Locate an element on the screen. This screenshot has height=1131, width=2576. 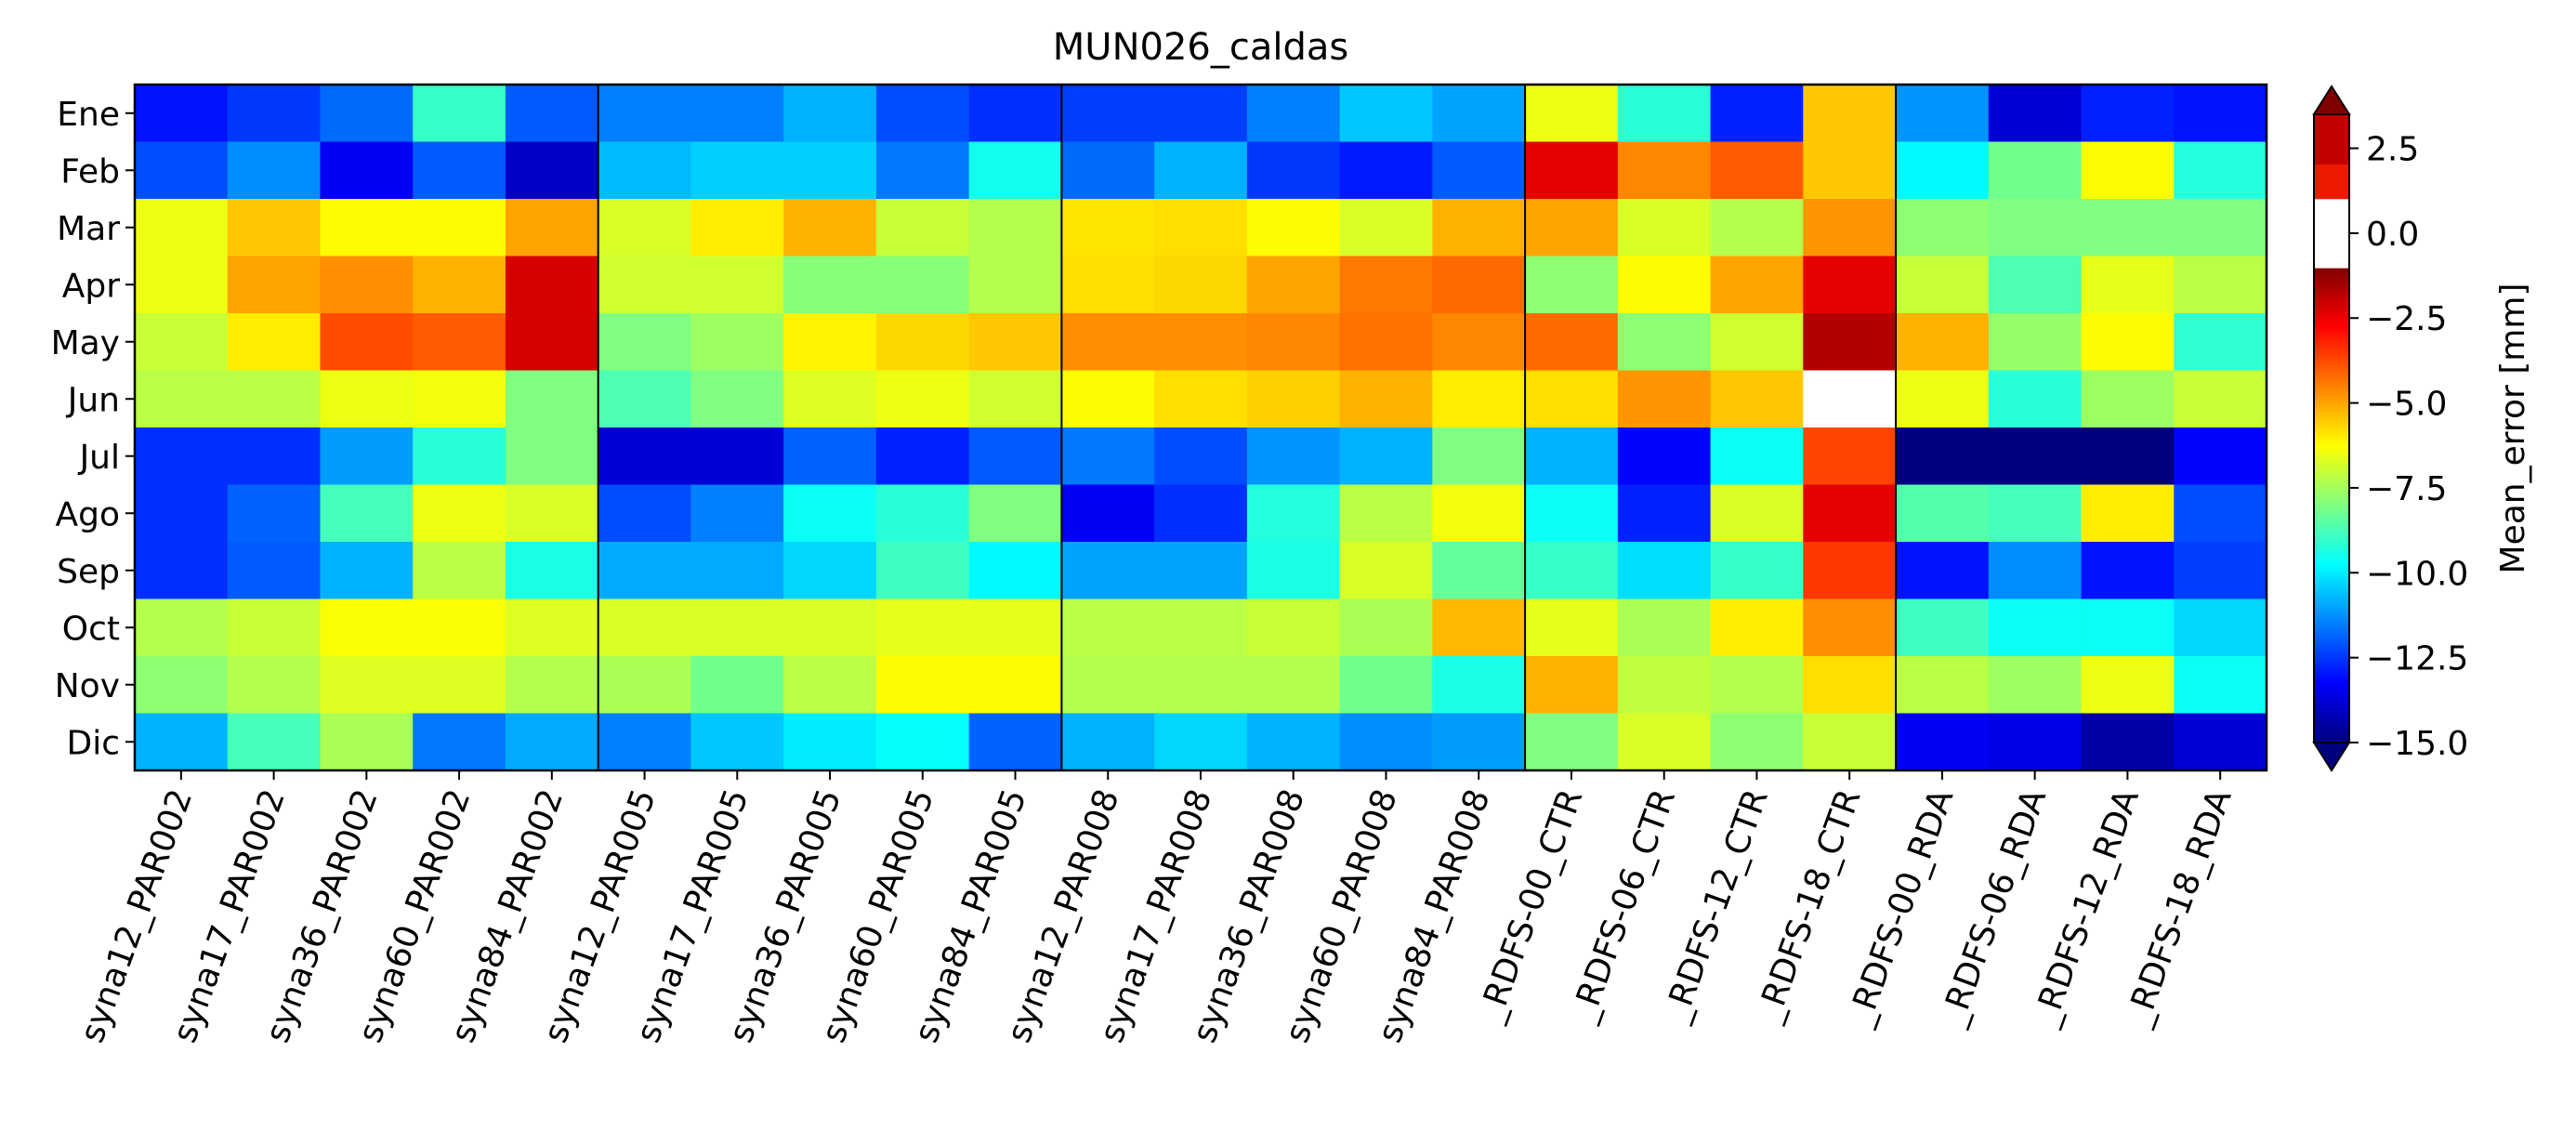
y-tick-label: Feb is located at coordinates (90, 171).